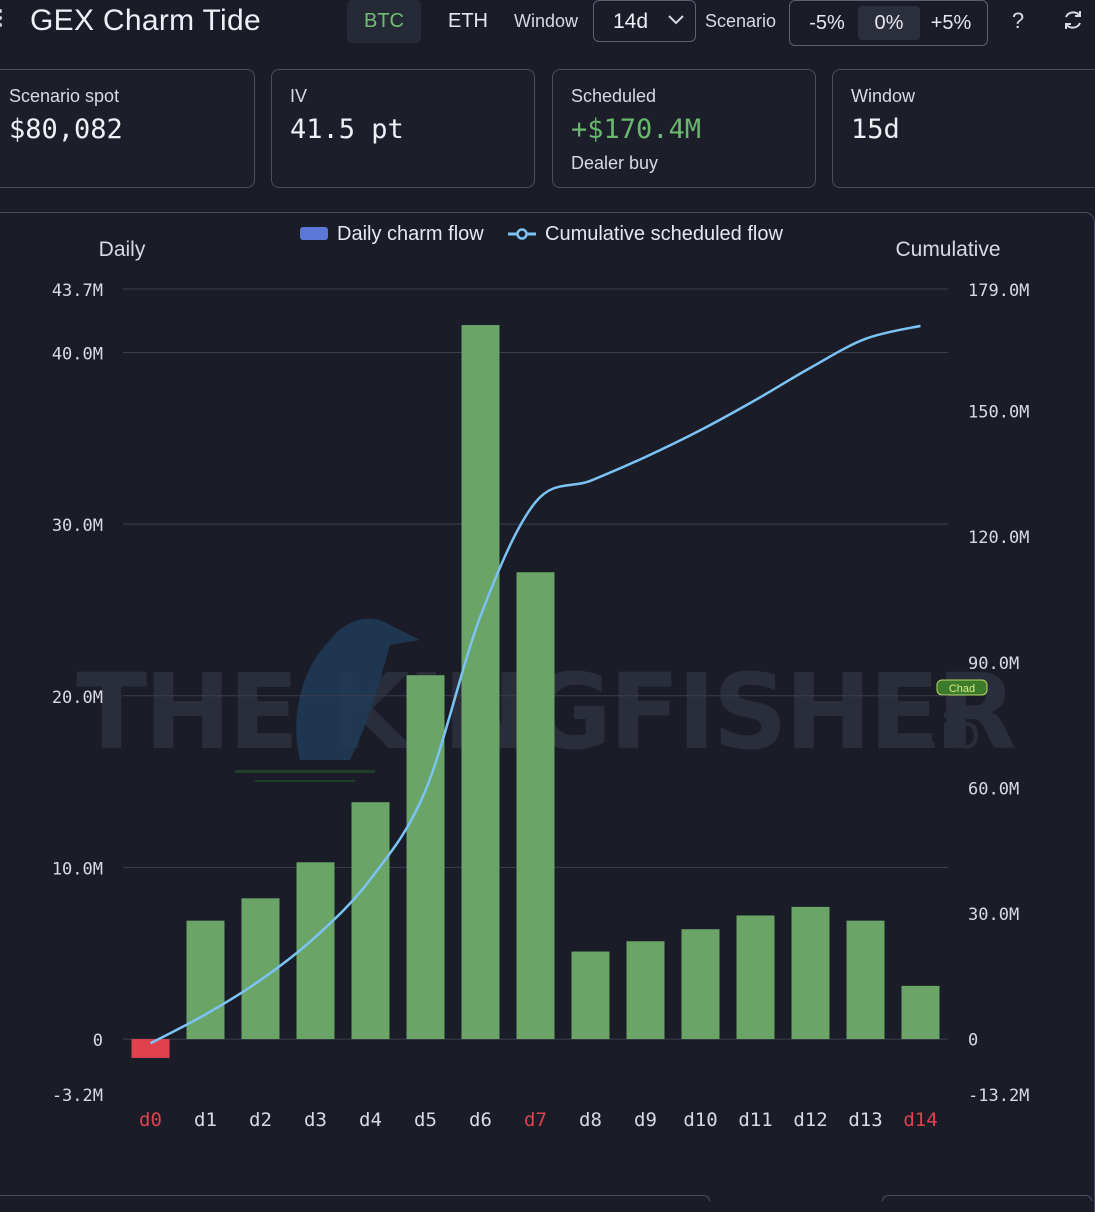 The image size is (1095, 1212). I want to click on right-axis-tick-label: 0, so click(973, 1041).